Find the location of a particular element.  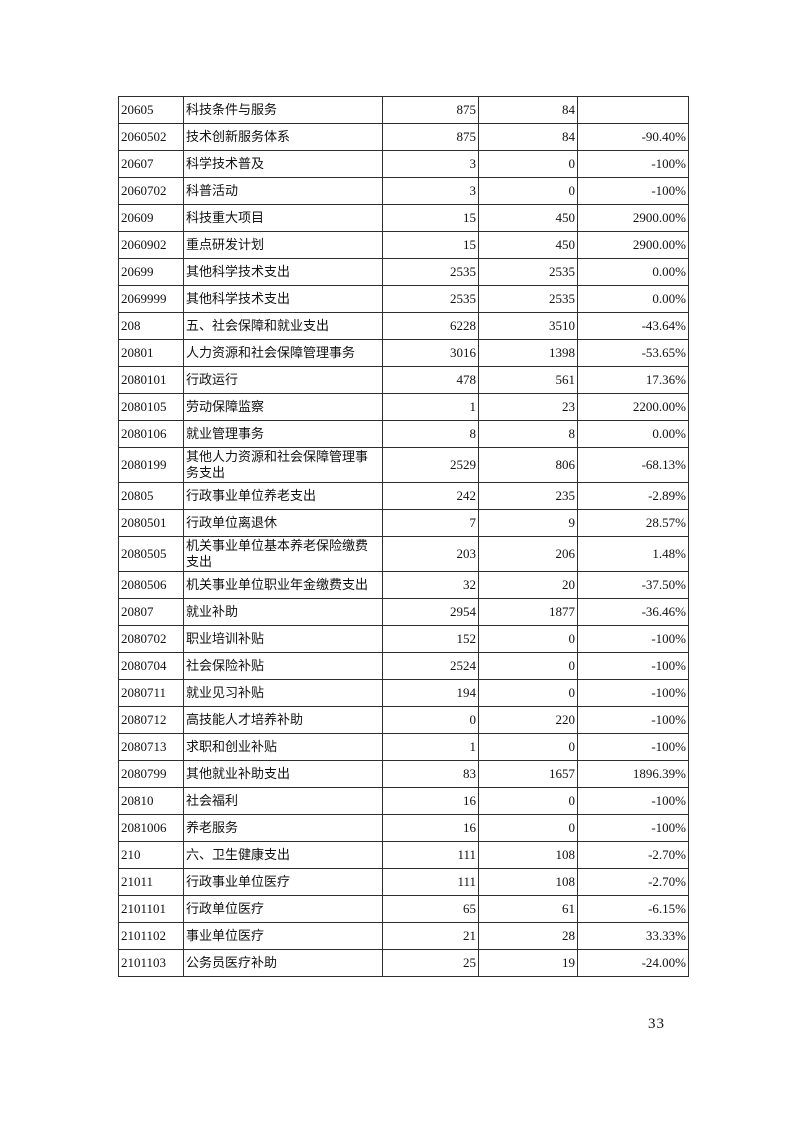

budget-amount-2-cell: 9 is located at coordinates (528, 523).